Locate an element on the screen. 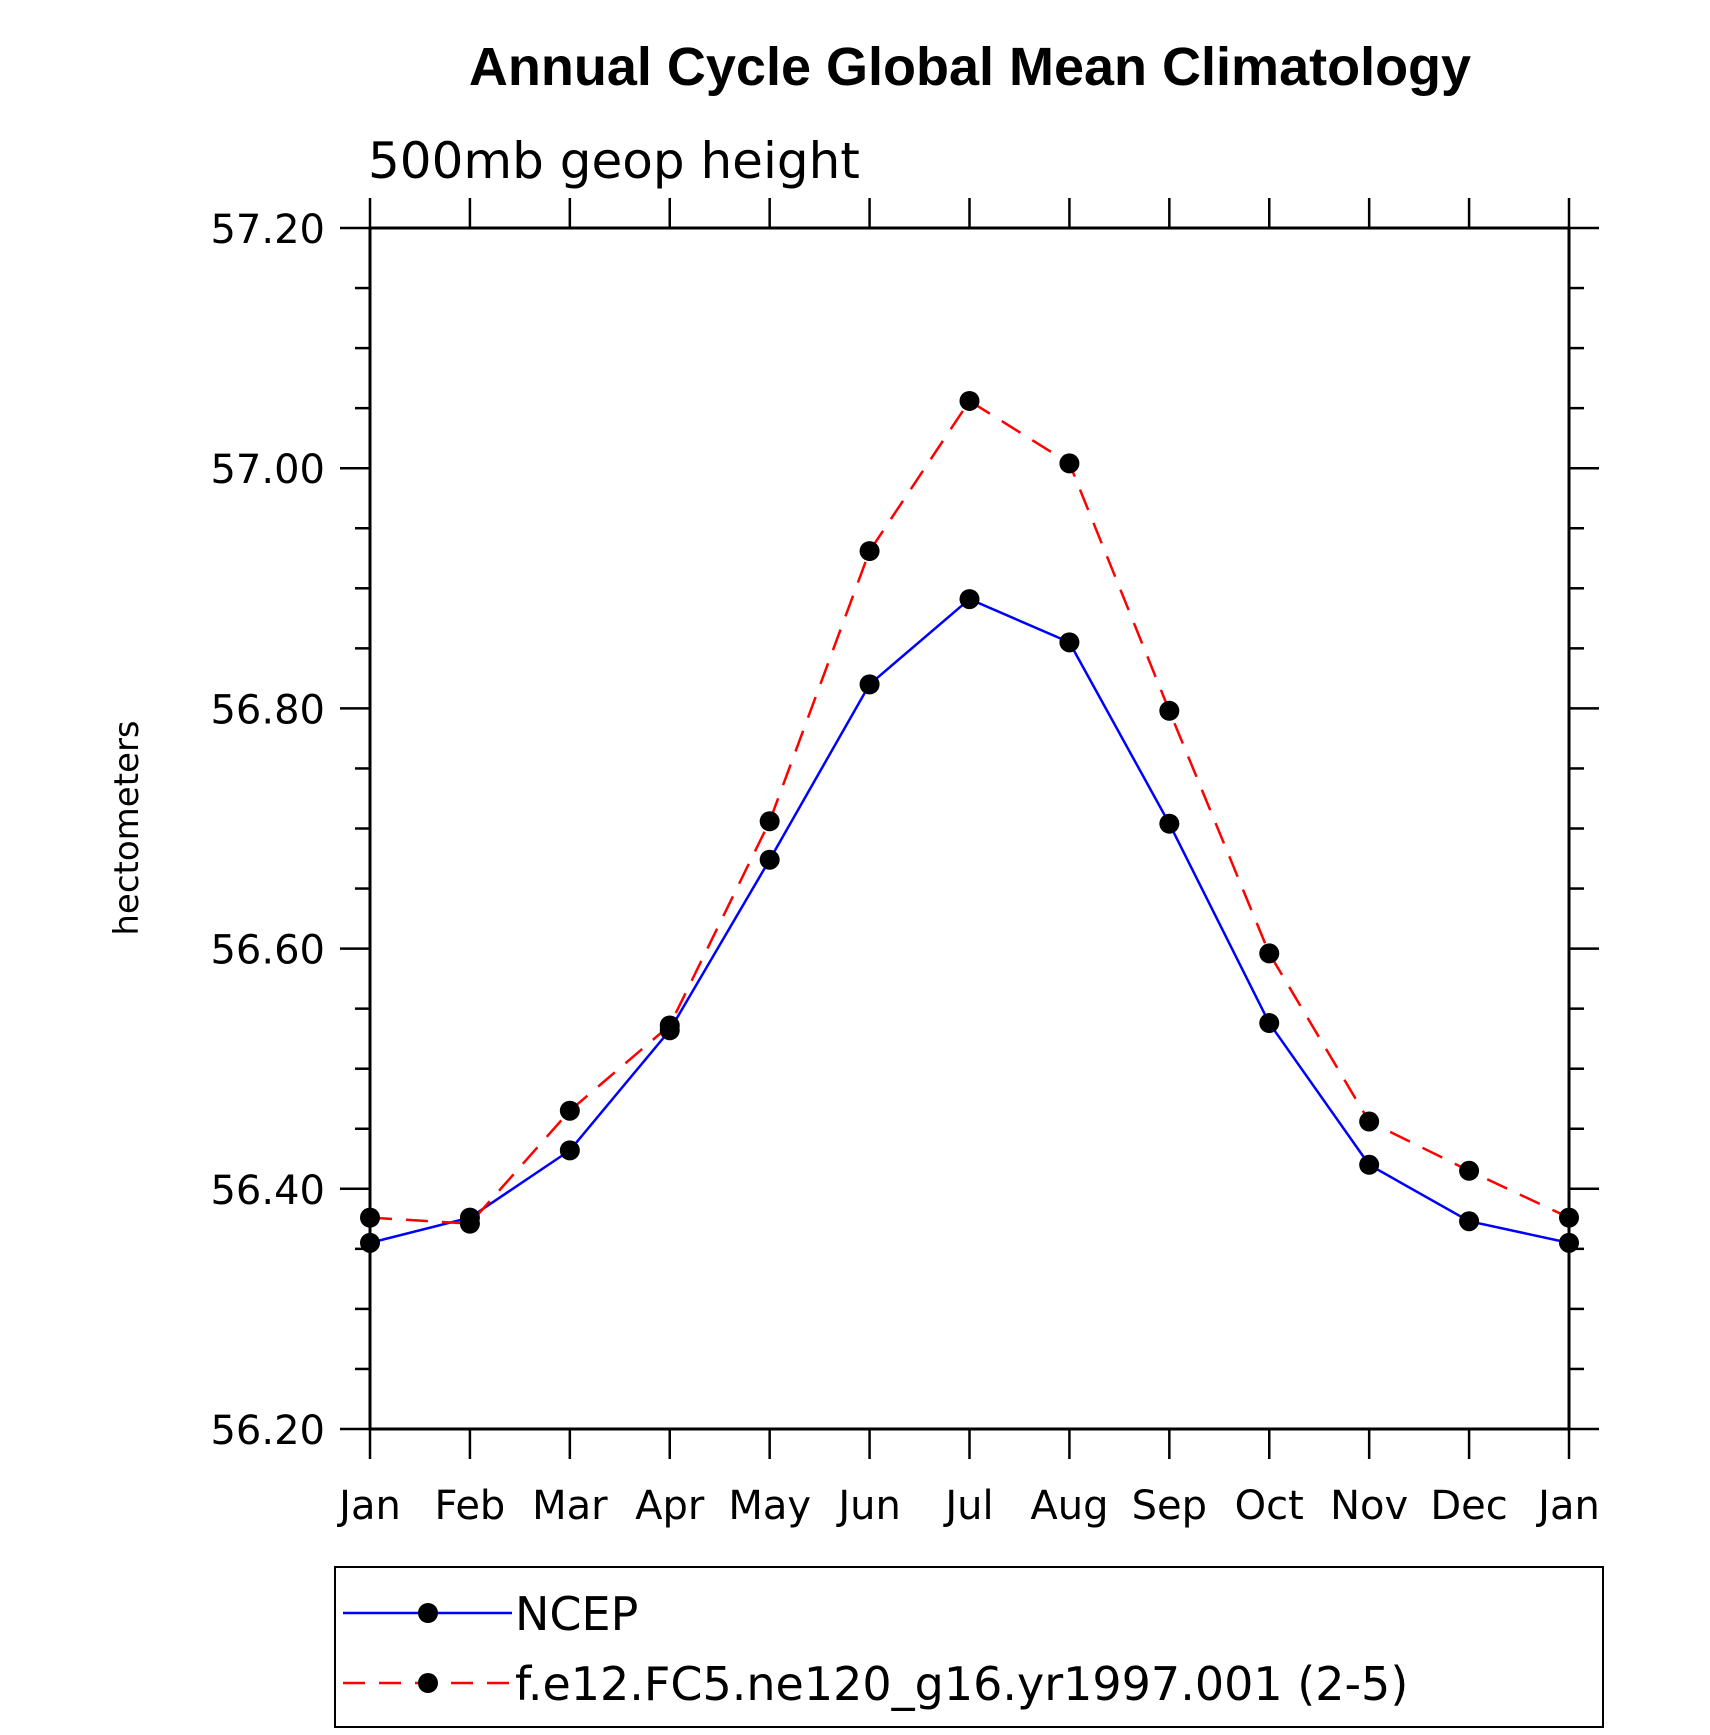 Image resolution: width=1710 pixels, height=1735 pixels. y-tick-label: 56.80 is located at coordinates (267, 710).